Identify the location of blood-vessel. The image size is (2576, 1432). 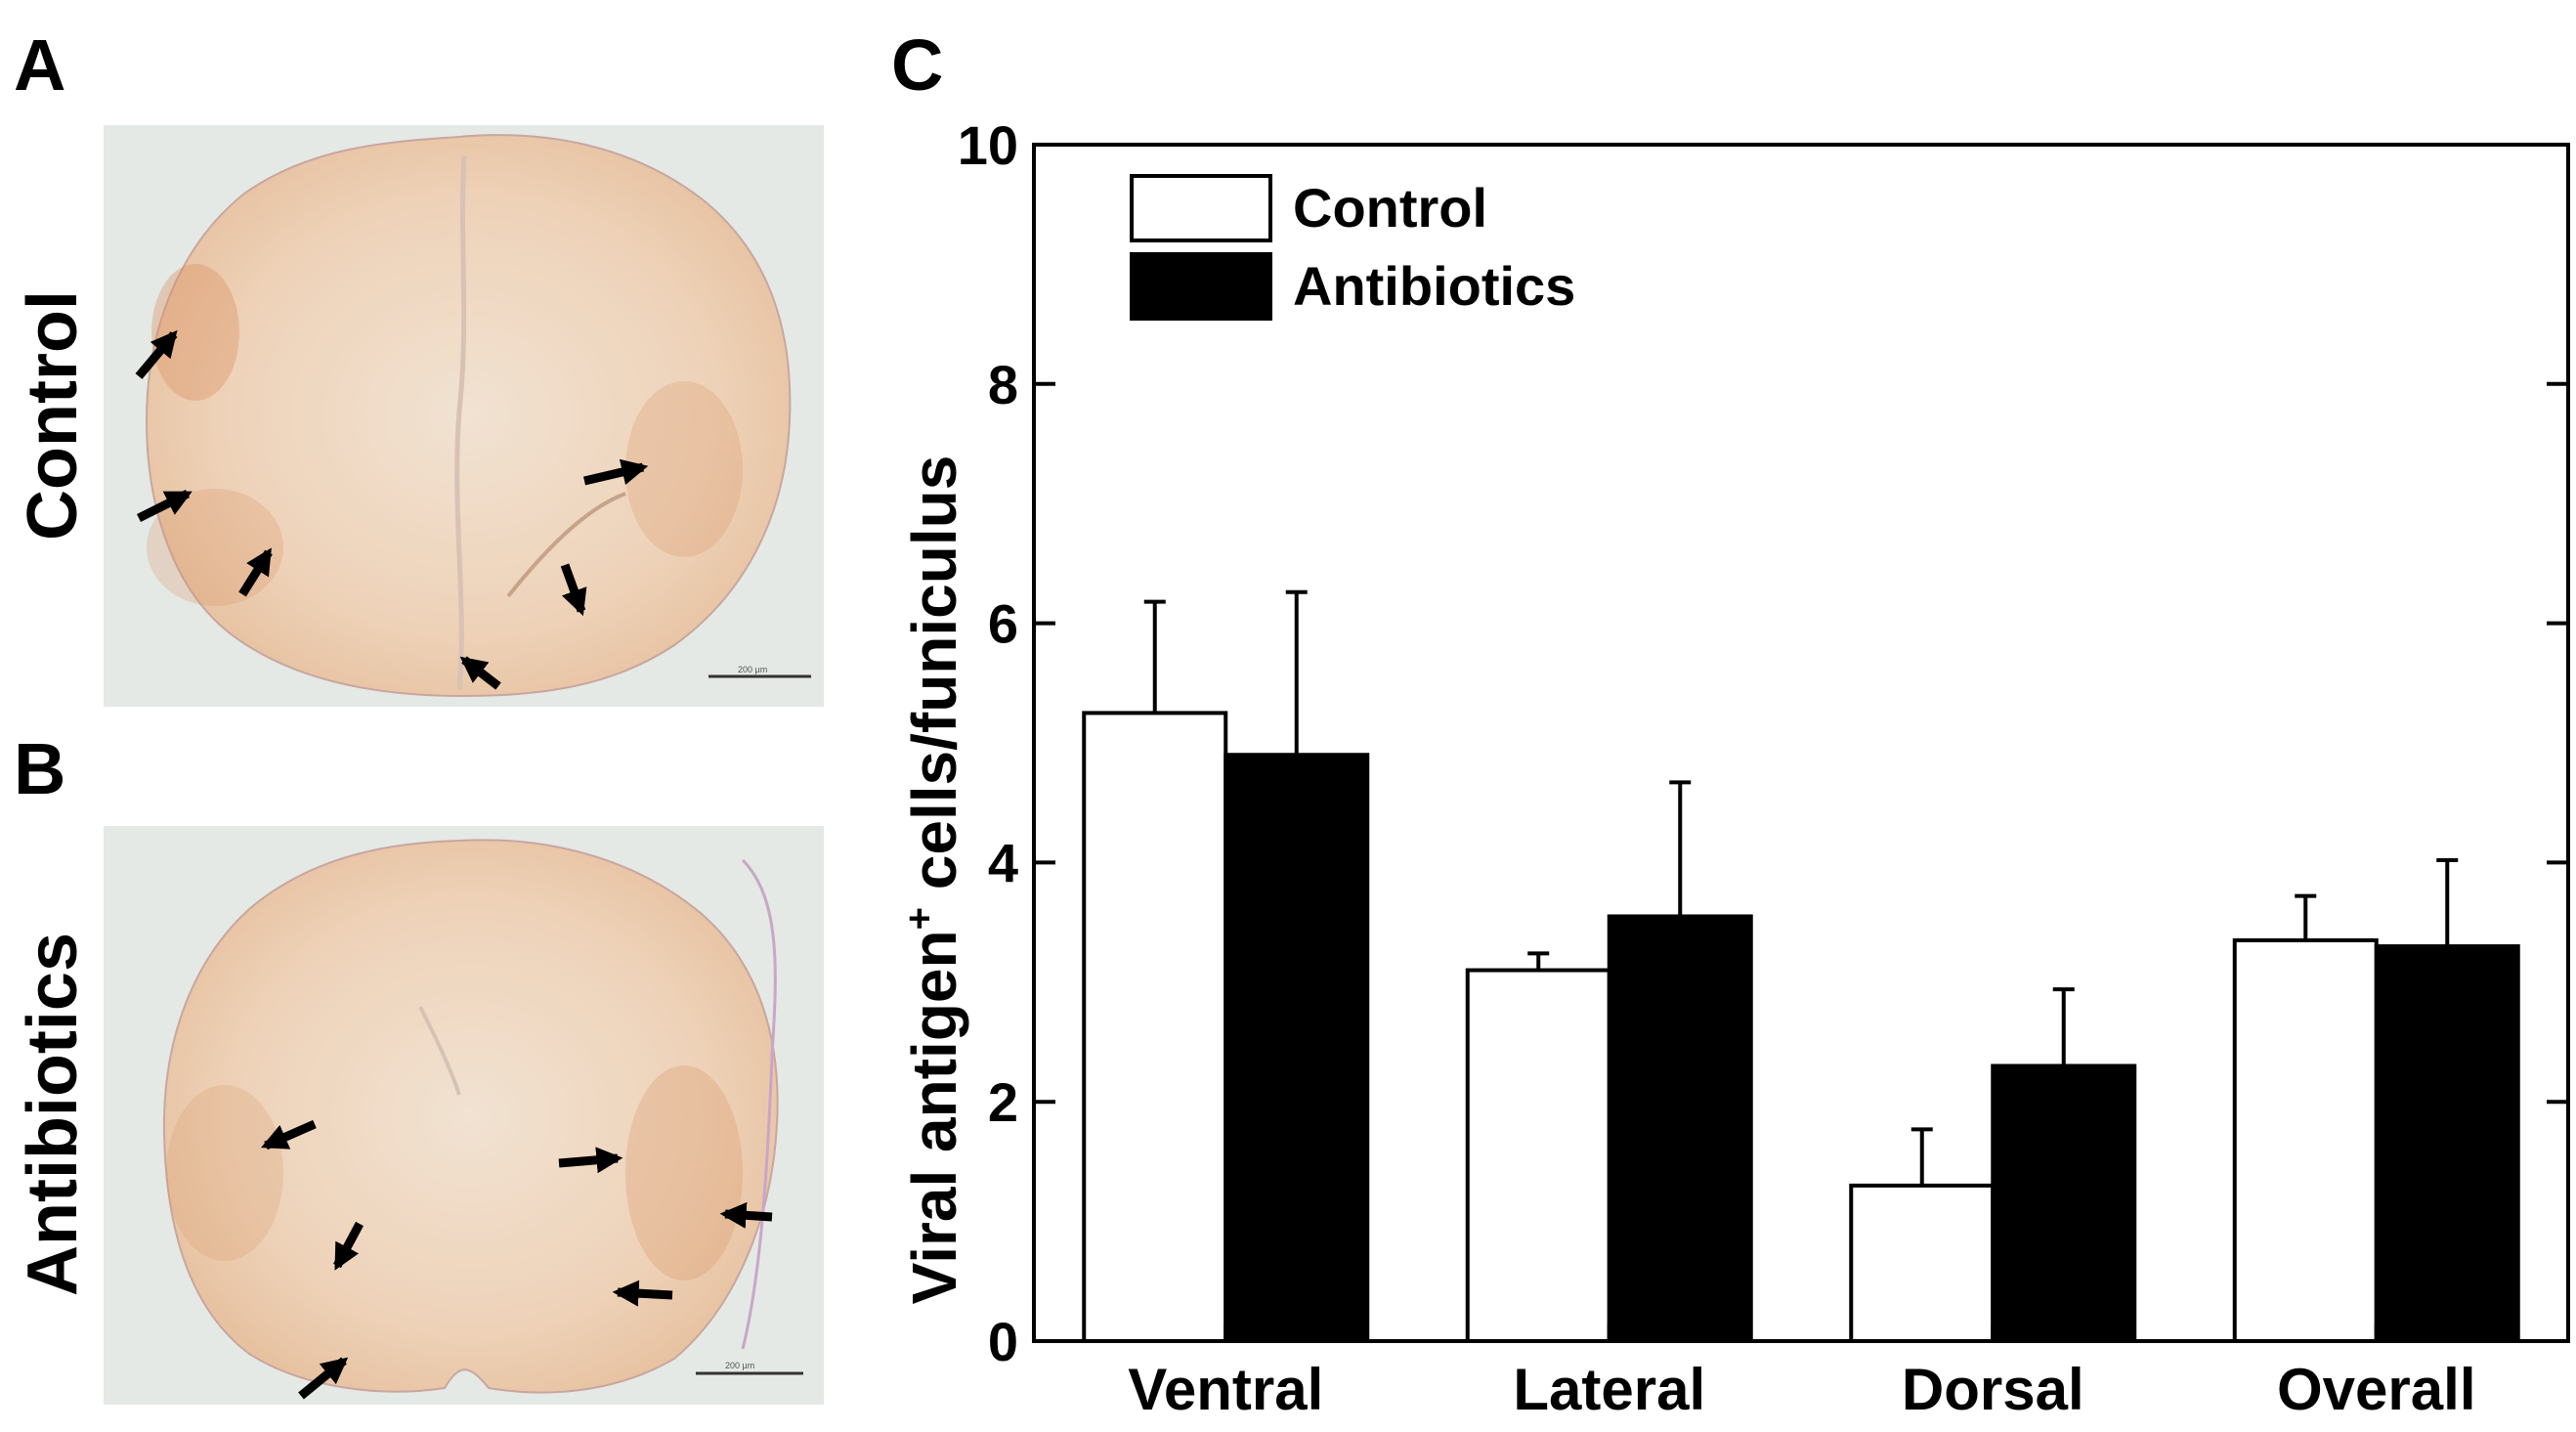
(566, 545).